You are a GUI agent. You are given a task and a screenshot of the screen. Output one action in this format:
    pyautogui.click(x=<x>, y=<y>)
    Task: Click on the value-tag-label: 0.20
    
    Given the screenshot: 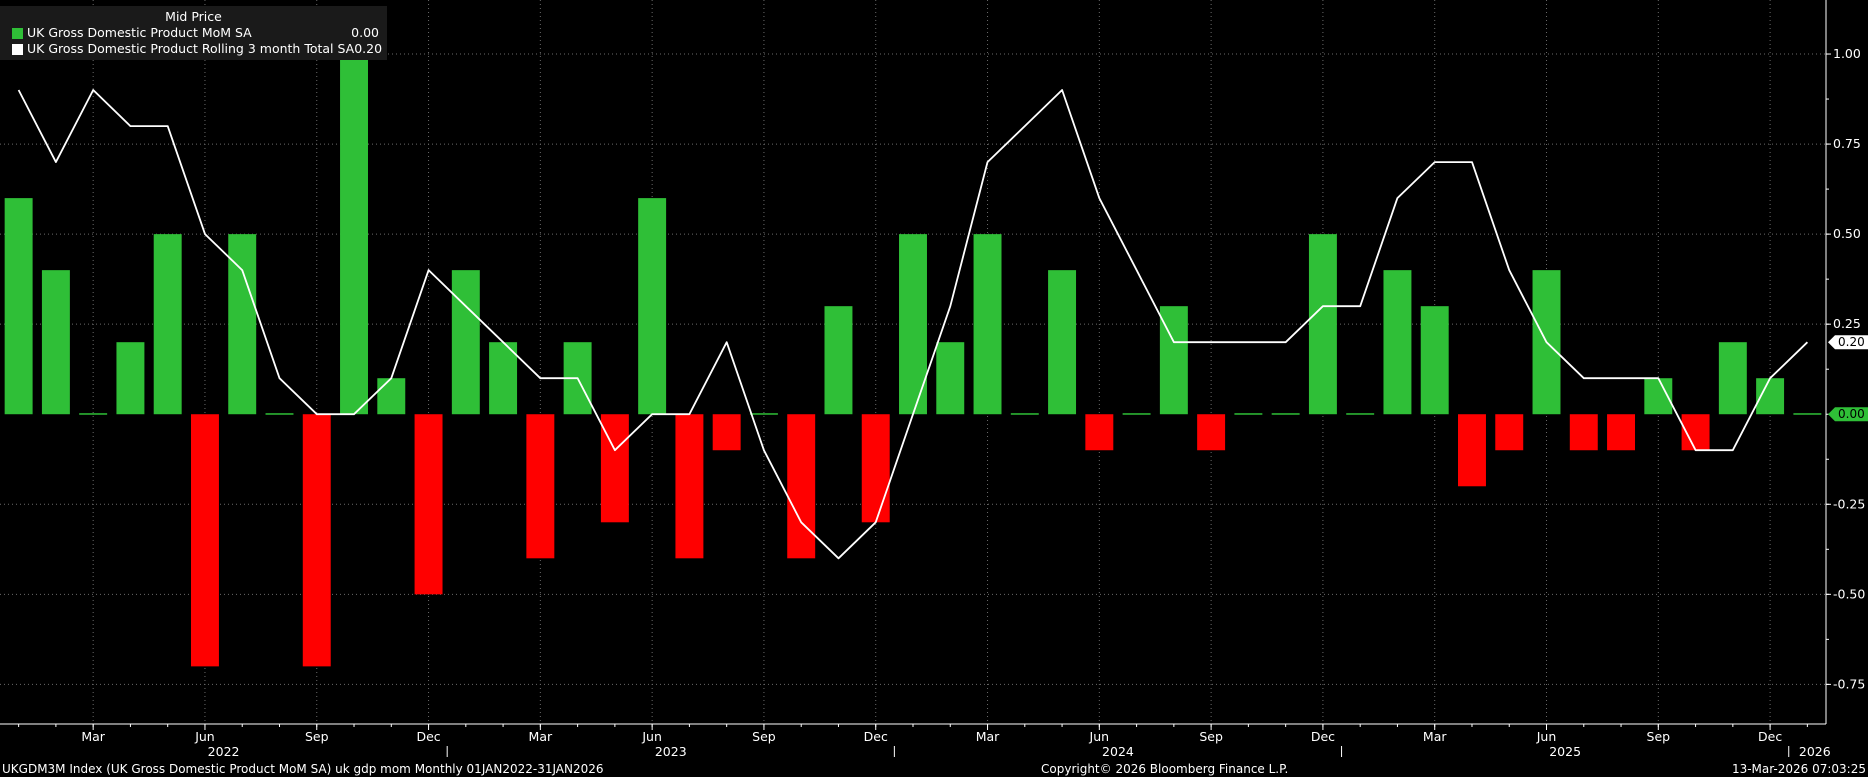 What is the action you would take?
    pyautogui.click(x=1851, y=342)
    